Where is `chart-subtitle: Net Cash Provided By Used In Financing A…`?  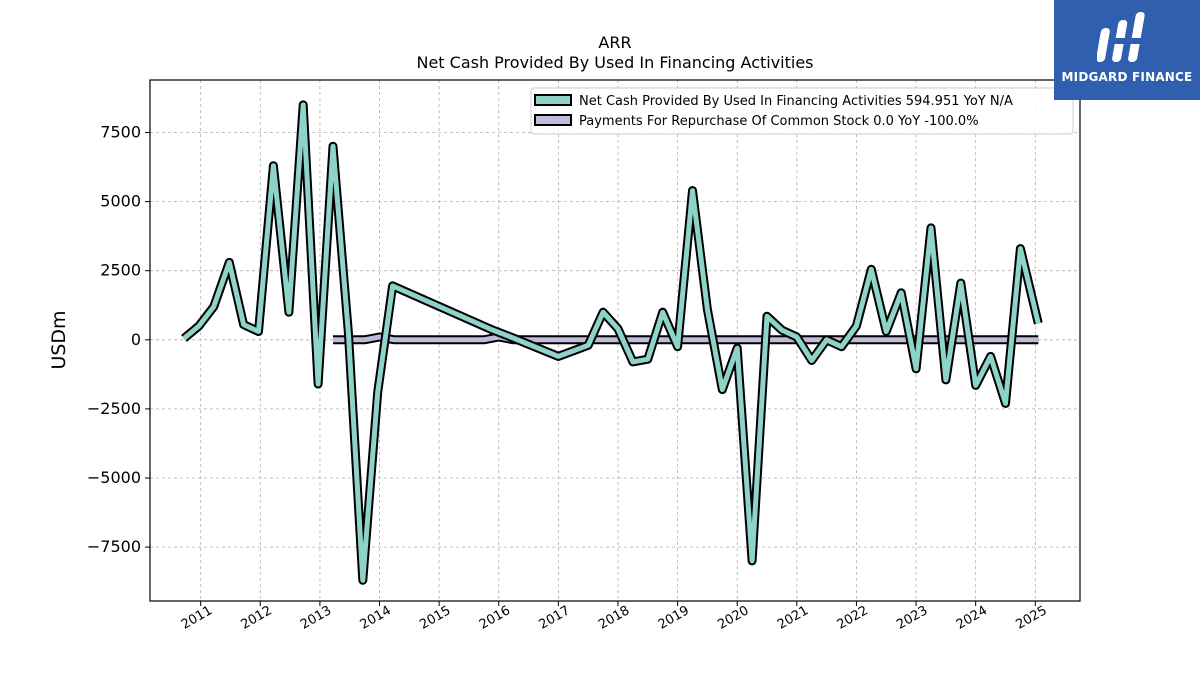 chart-subtitle: Net Cash Provided By Used In Financing A… is located at coordinates (614, 62).